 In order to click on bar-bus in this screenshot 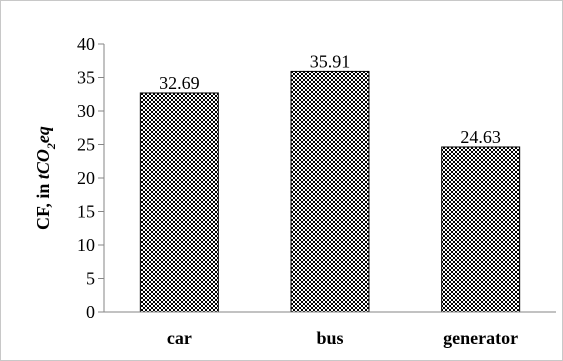, I will do `click(330, 191)`.